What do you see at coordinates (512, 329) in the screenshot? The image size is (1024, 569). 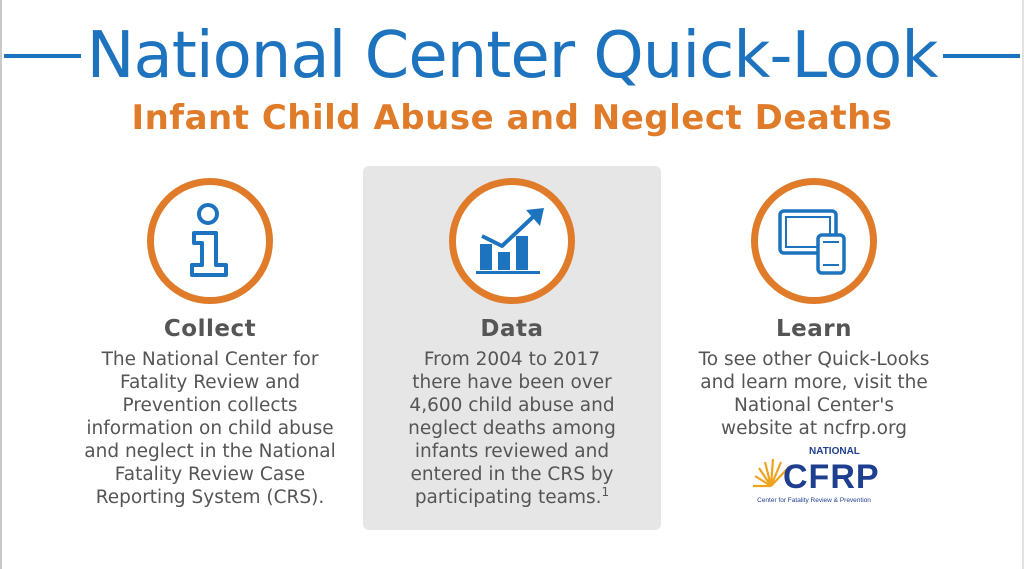 I see `data-heading: Data` at bounding box center [512, 329].